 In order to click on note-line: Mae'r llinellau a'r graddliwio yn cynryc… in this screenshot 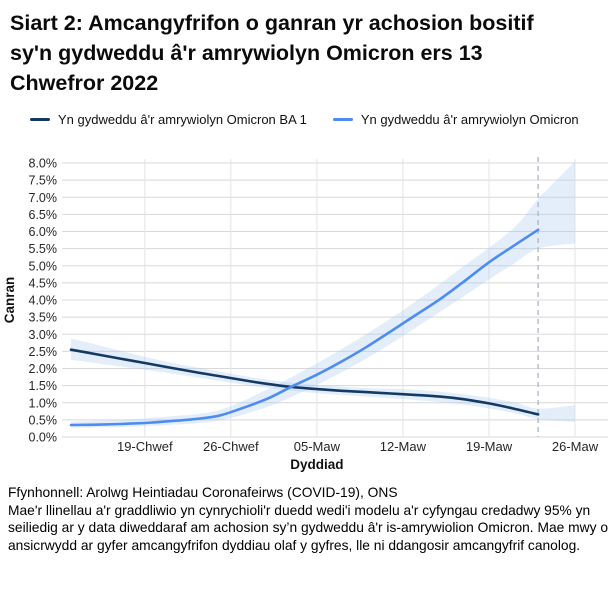, I will do `click(308, 527)`.